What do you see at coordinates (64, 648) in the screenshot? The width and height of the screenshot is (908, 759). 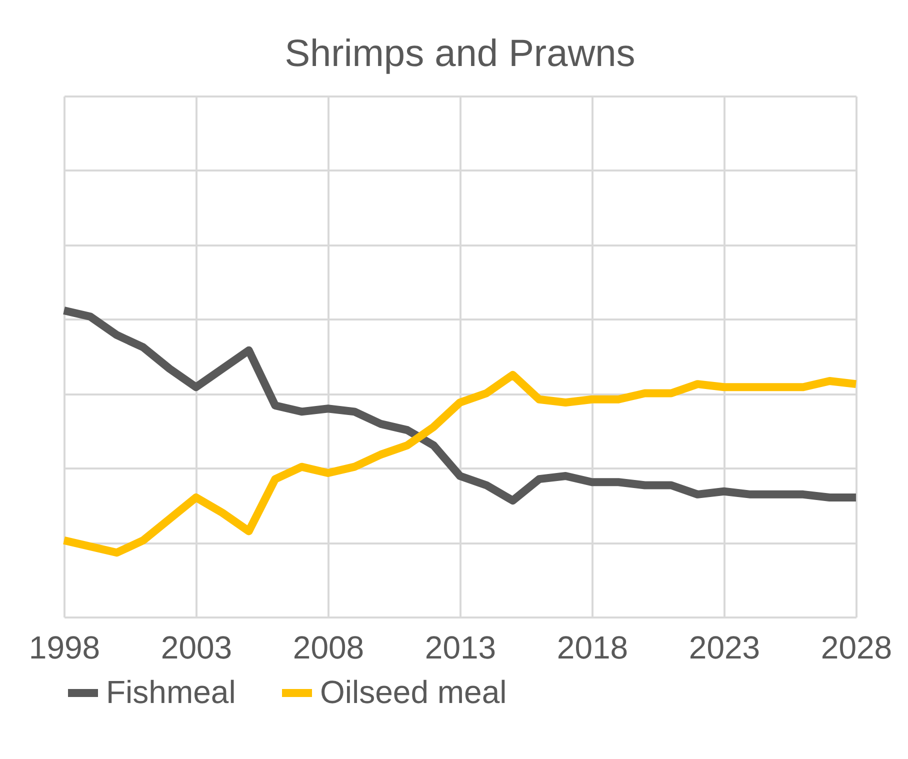 I see `x-tick-label: 1998` at bounding box center [64, 648].